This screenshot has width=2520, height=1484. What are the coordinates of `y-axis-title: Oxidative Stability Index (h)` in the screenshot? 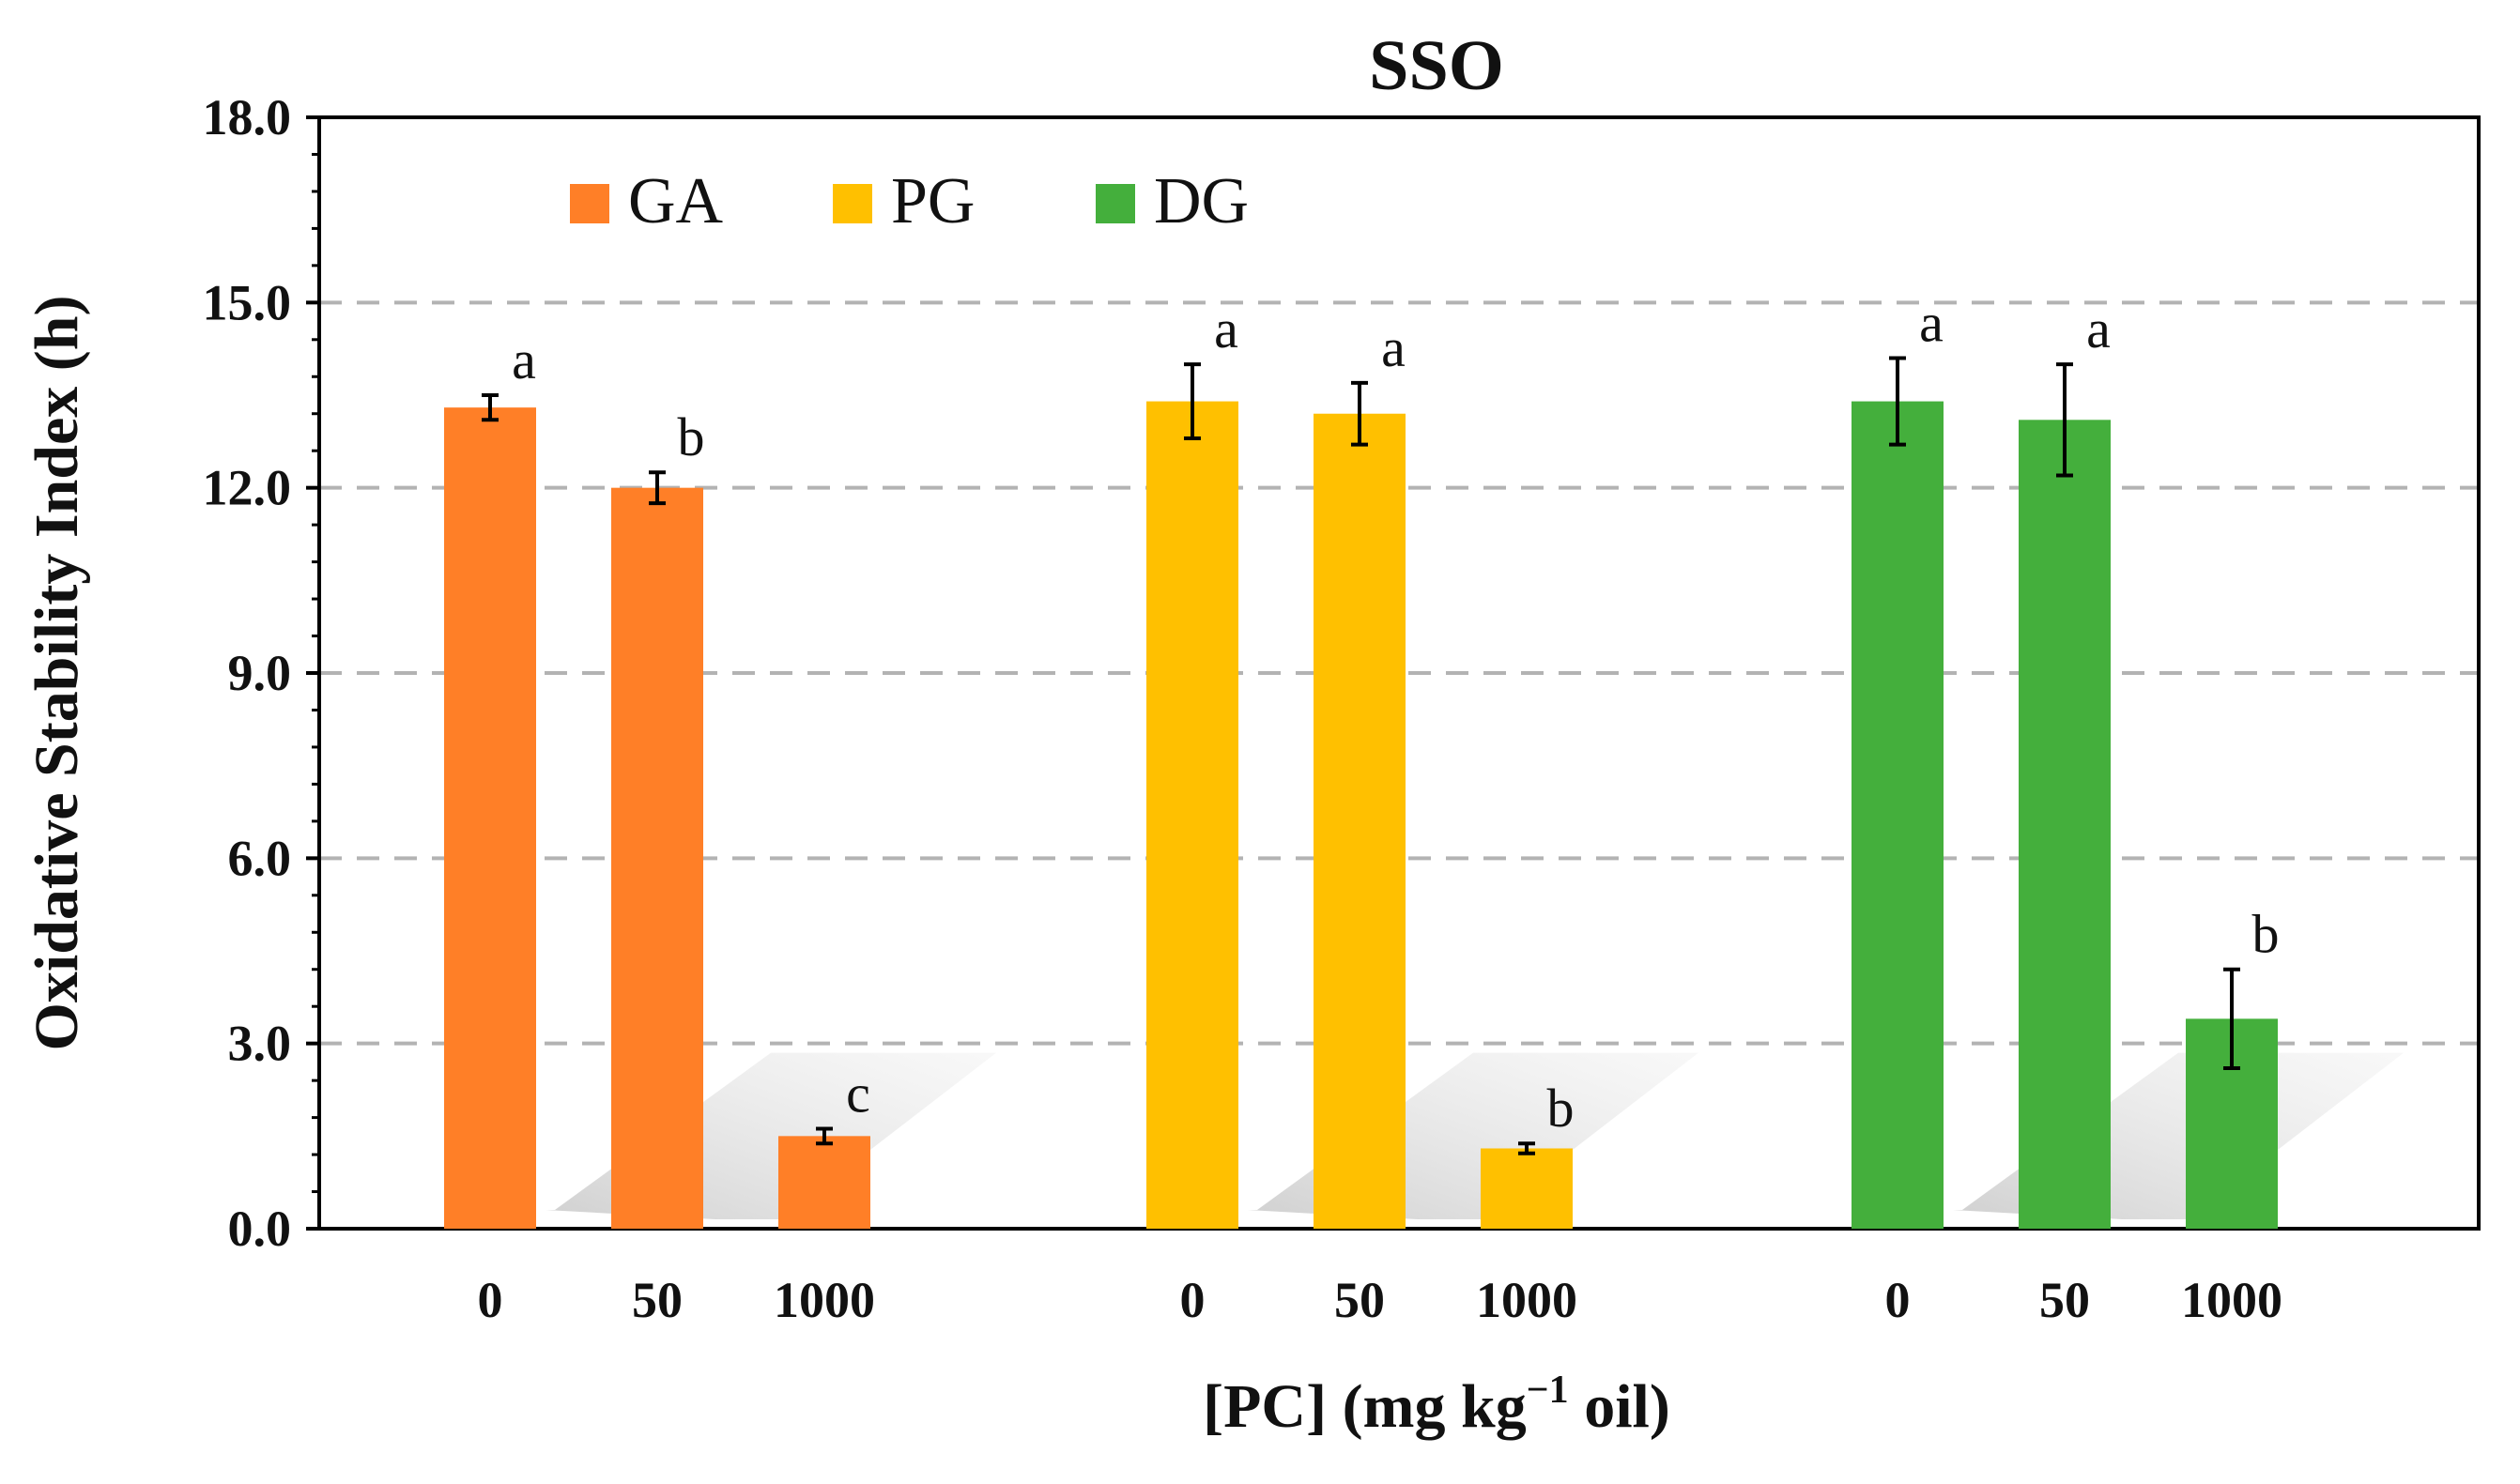 It's located at (57, 673).